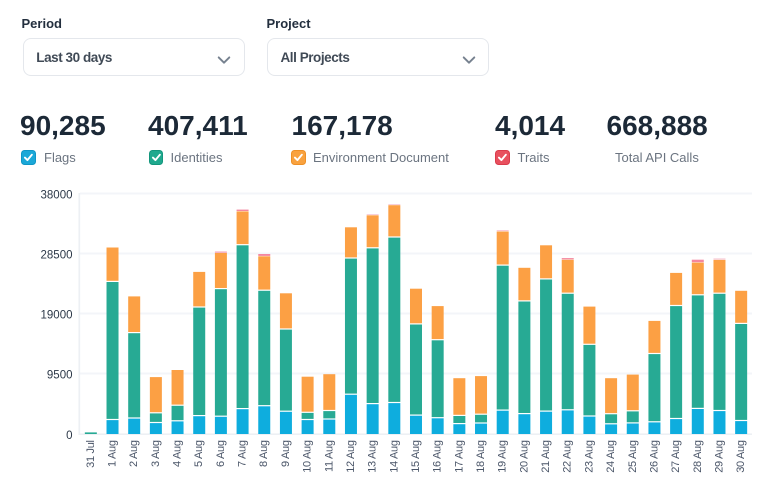 The image size is (780, 501). Describe the element at coordinates (243, 453) in the screenshot. I see `svg-text: 7 Aug` at that location.